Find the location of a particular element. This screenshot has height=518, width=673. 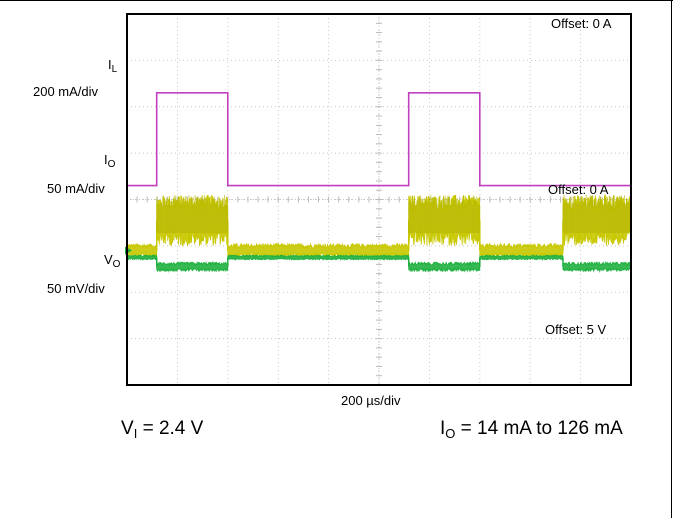

io-scale-label: 50 mA/div is located at coordinates (76, 188).